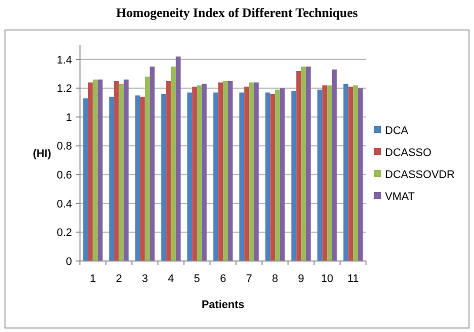  Describe the element at coordinates (327, 279) in the screenshot. I see `x-tick-label: 10` at that location.